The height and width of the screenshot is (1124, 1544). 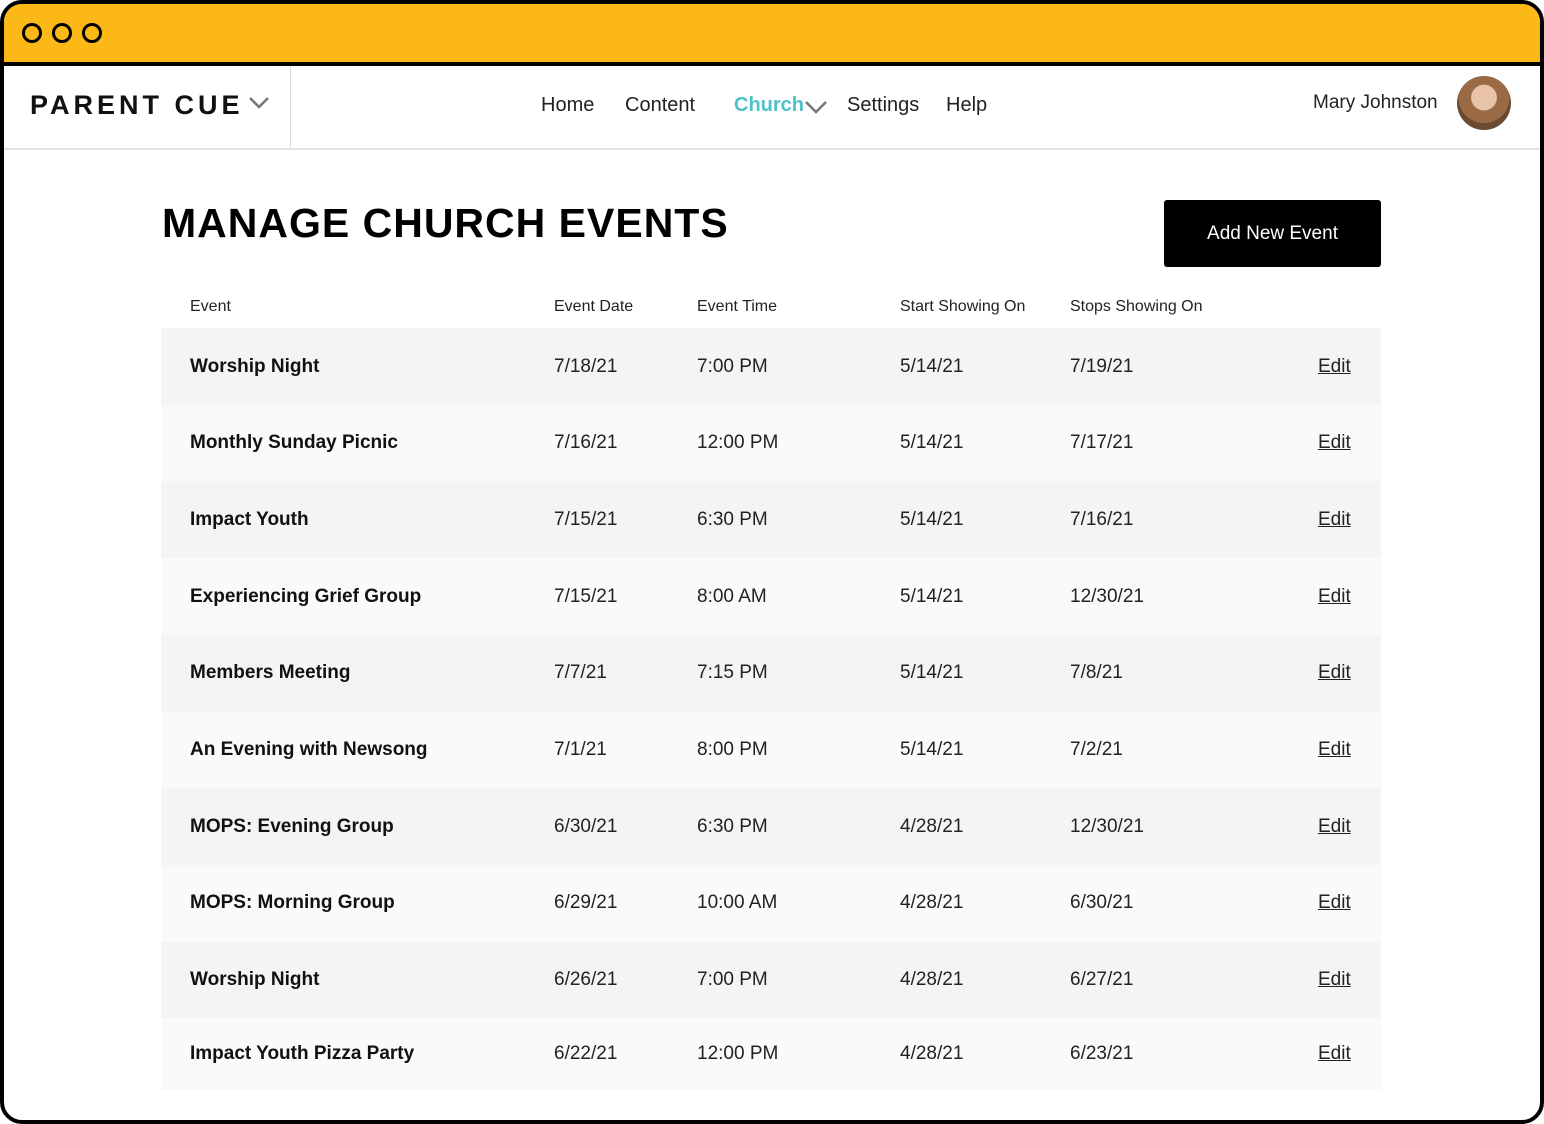 I want to click on nav-link: Home, so click(x=568, y=105).